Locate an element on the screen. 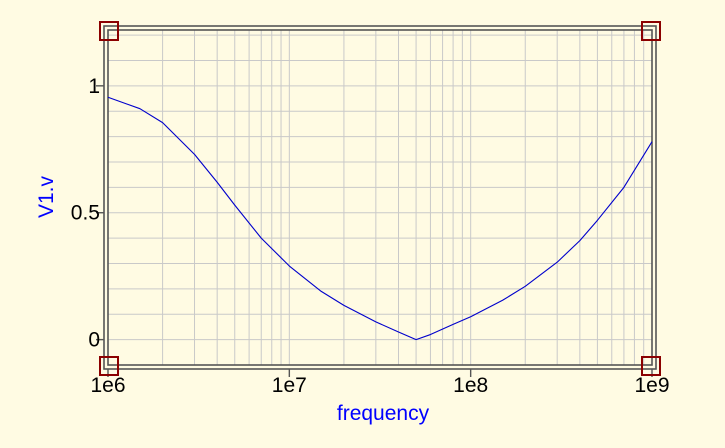 The width and height of the screenshot is (725, 448). x-axis-title: frequency is located at coordinates (383, 413).